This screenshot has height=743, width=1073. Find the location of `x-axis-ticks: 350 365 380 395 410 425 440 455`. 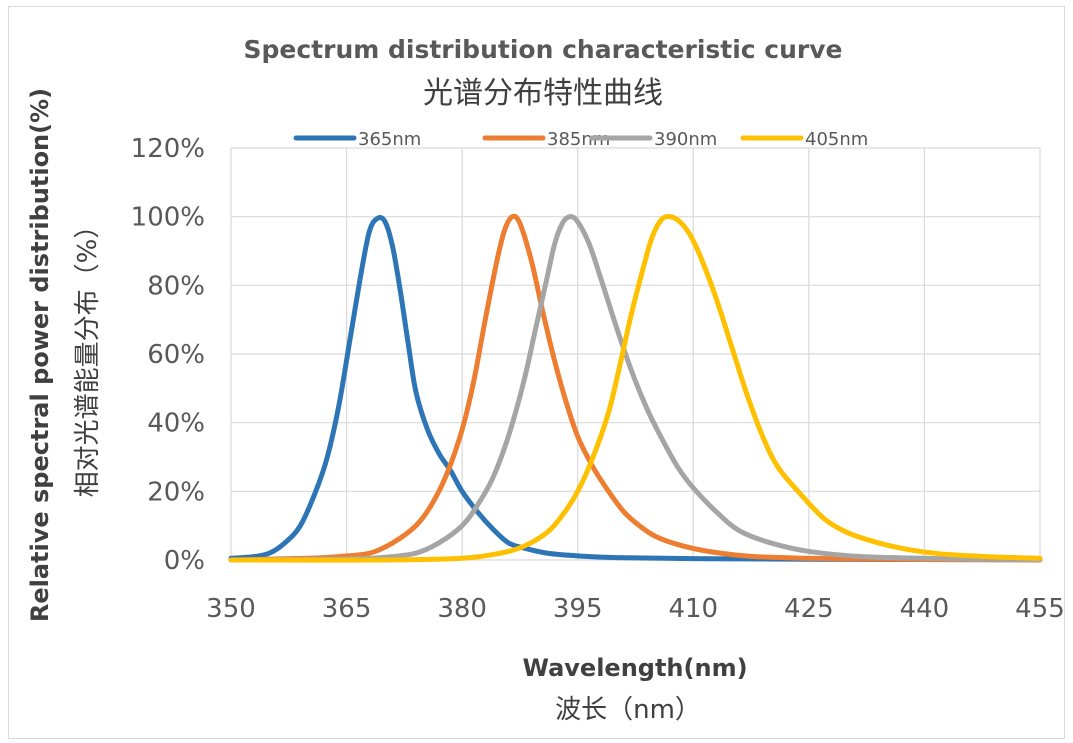

x-axis-ticks: 350 365 380 395 410 425 440 455 is located at coordinates (635, 609).